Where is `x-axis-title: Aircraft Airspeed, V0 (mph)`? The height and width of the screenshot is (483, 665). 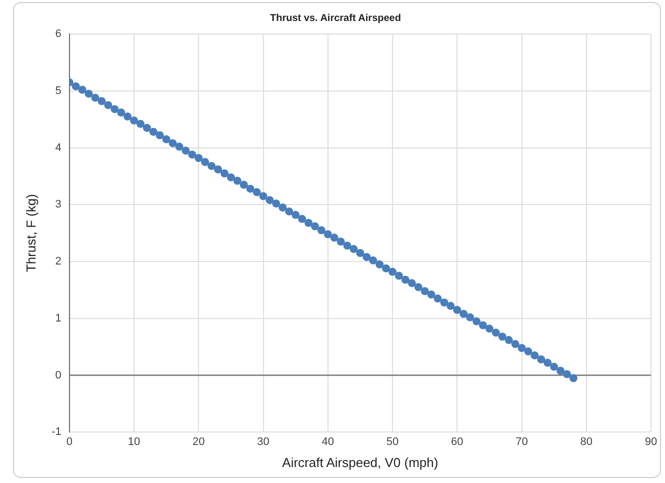 x-axis-title: Aircraft Airspeed, V0 (mph) is located at coordinates (360, 462).